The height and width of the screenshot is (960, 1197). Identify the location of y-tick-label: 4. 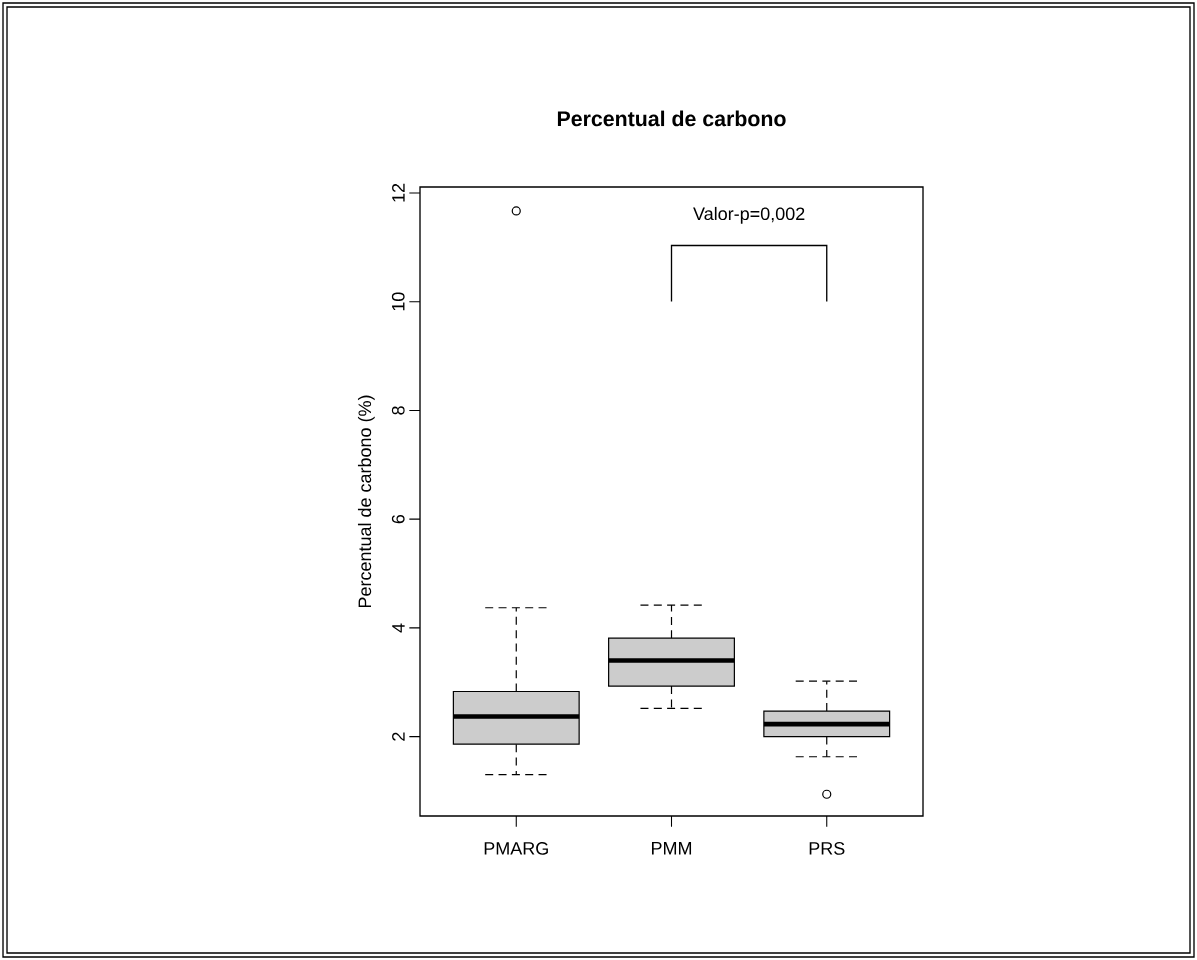
(398, 628).